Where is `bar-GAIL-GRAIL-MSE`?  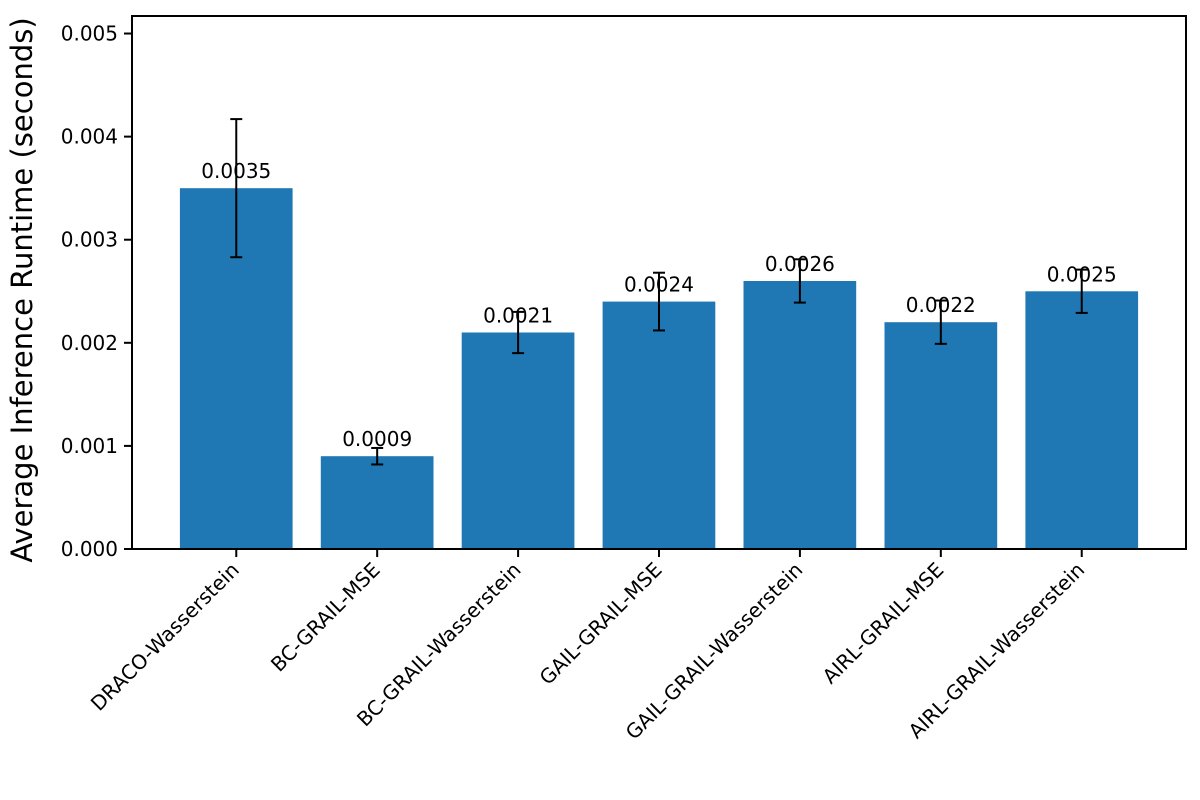
bar-GAIL-GRAIL-MSE is located at coordinates (659, 425).